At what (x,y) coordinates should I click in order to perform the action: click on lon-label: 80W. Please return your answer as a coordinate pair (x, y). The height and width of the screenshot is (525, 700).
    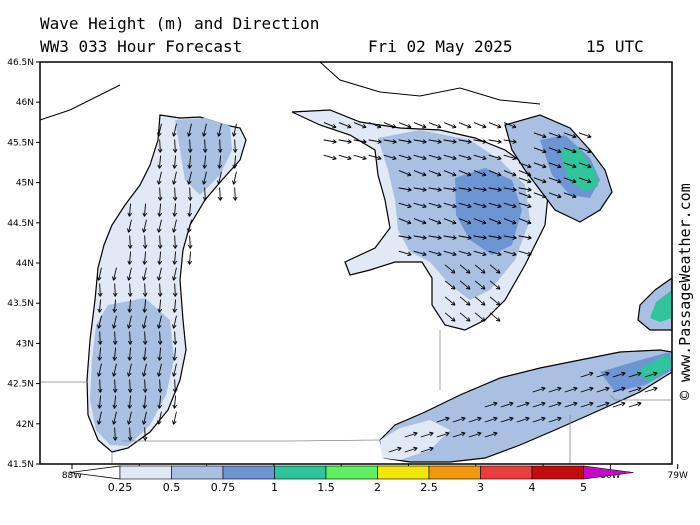
    Looking at the image, I should click on (610, 476).